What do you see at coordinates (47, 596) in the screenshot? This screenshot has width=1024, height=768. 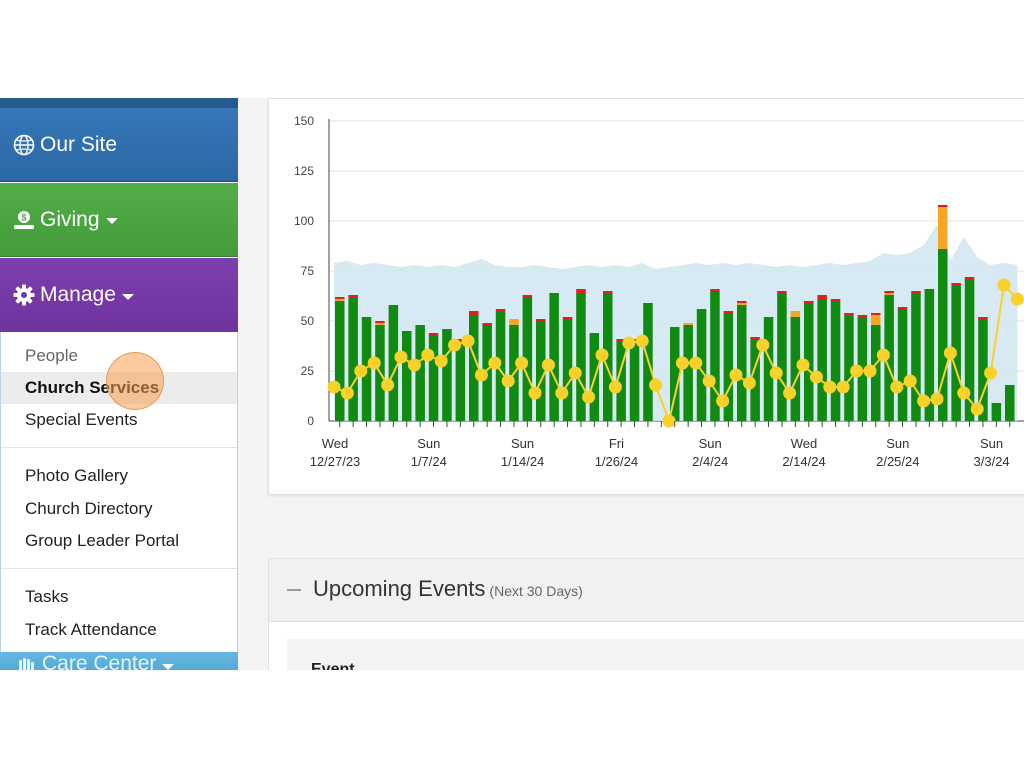 I see `submenu-item-tasks: Tasks` at bounding box center [47, 596].